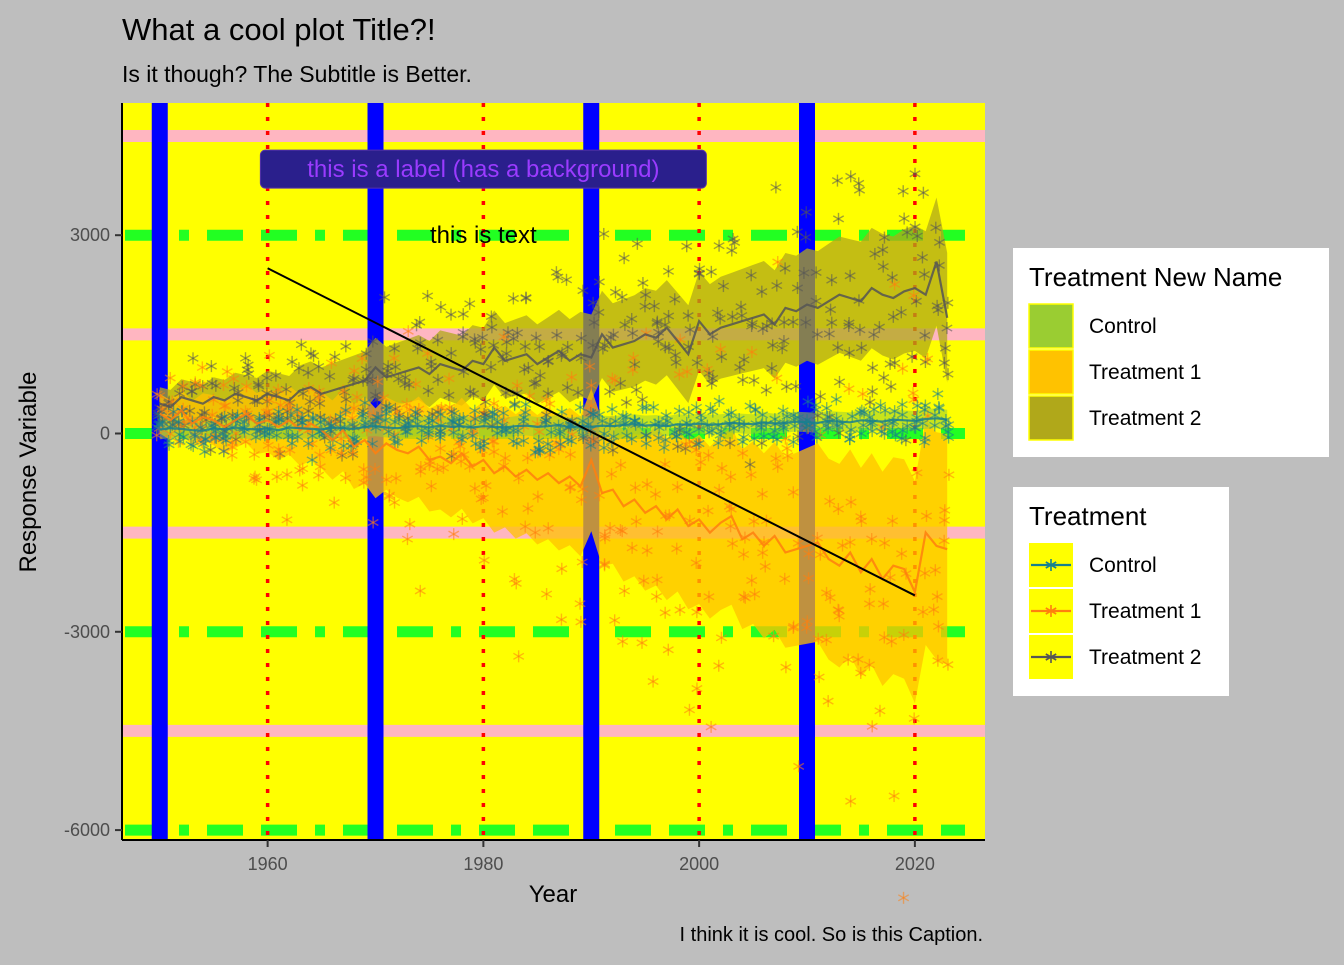  Describe the element at coordinates (1155, 277) in the screenshot. I see `legend-title: Treatment New Name` at that location.